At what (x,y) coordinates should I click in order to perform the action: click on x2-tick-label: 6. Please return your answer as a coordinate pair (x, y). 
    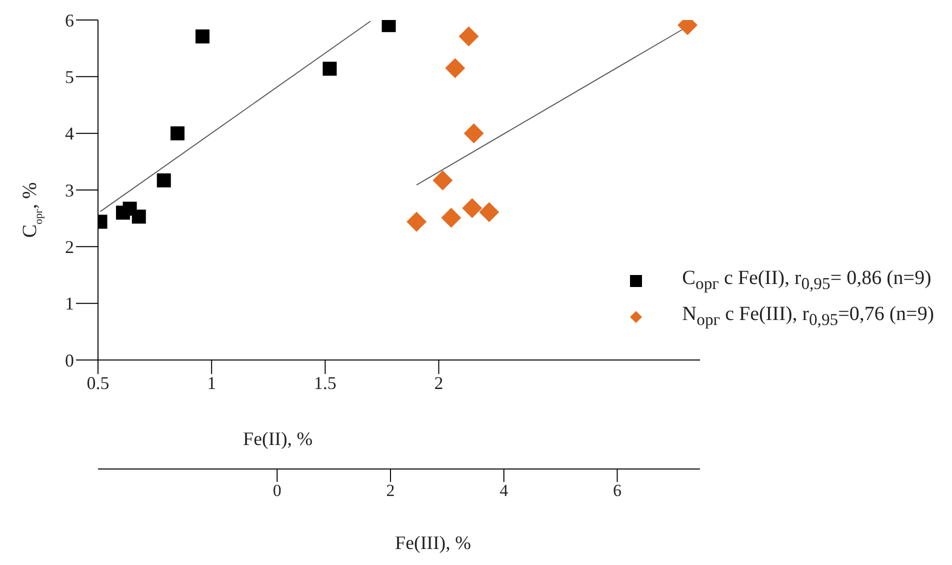
    Looking at the image, I should click on (617, 490).